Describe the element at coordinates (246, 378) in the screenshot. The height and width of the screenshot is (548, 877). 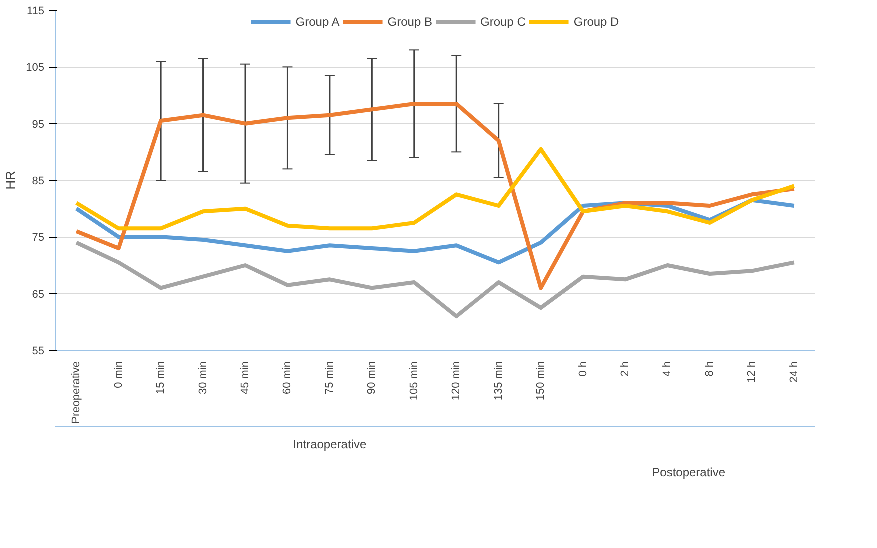
I see `x-tick-label: 45 min` at that location.